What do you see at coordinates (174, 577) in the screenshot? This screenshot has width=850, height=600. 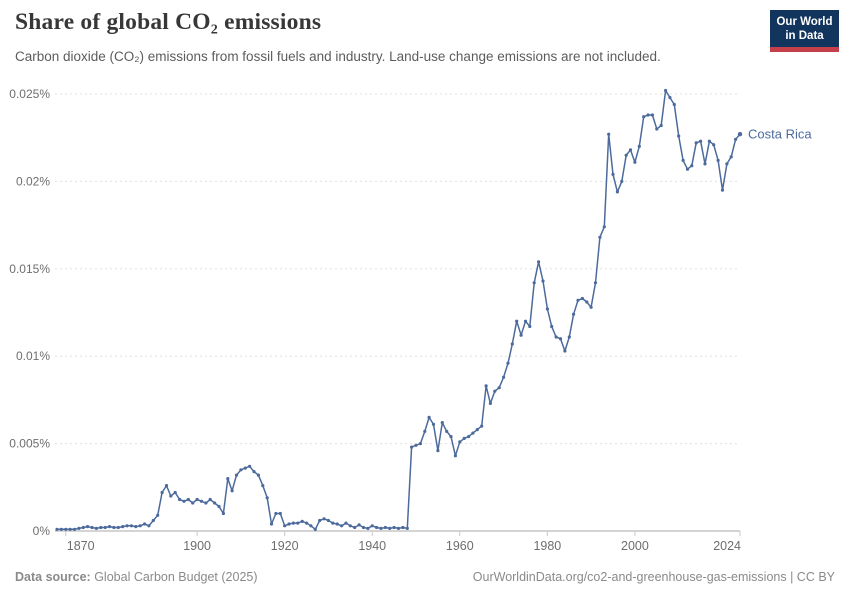 I see `data-source-text: Global Carbon Budget (2025)` at bounding box center [174, 577].